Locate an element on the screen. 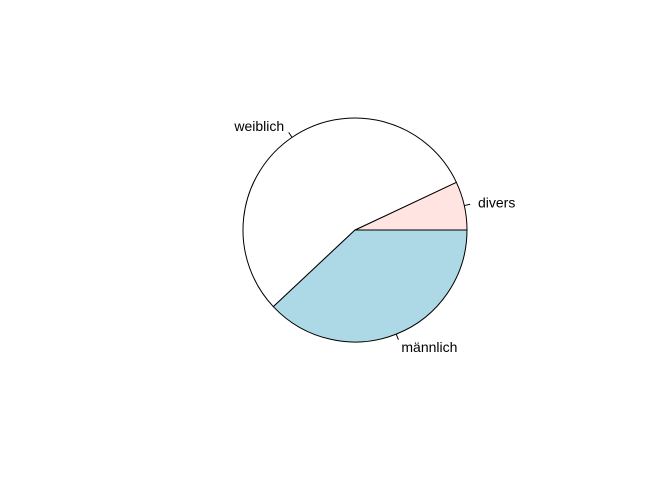 This screenshot has height=480, width=672. pie-label-weiblich: weiblich is located at coordinates (258, 126).